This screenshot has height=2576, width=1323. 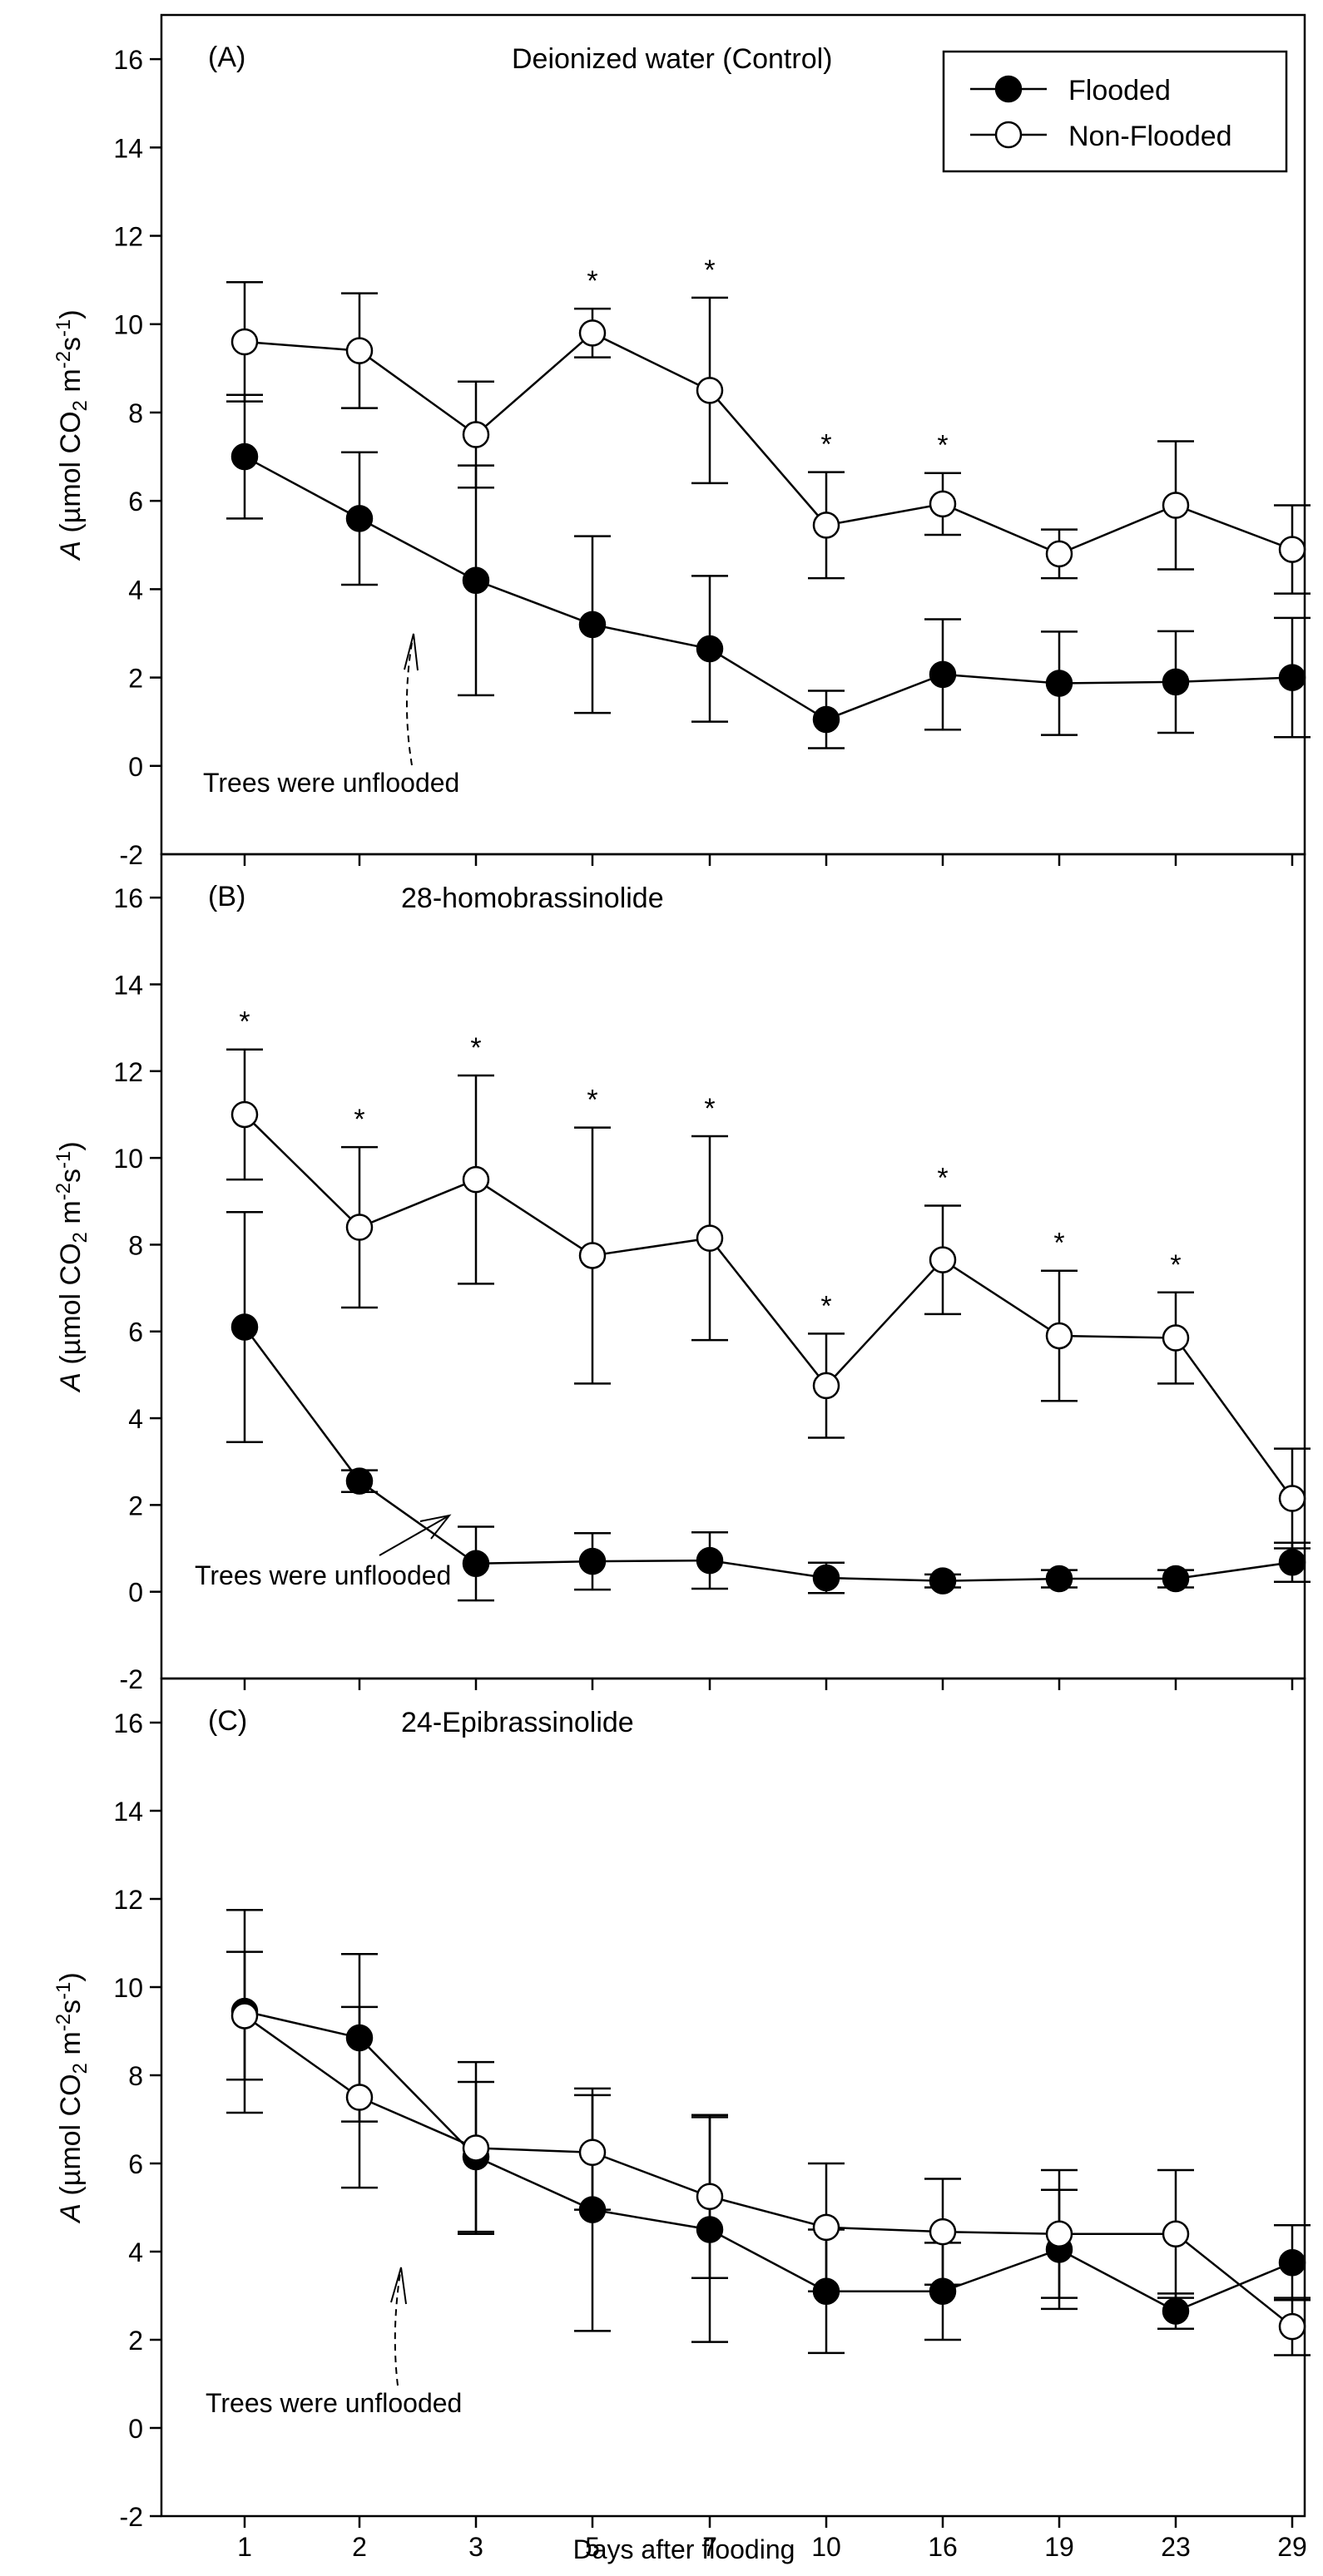 I want to click on x-tick-label: 5, so click(x=593, y=2547).